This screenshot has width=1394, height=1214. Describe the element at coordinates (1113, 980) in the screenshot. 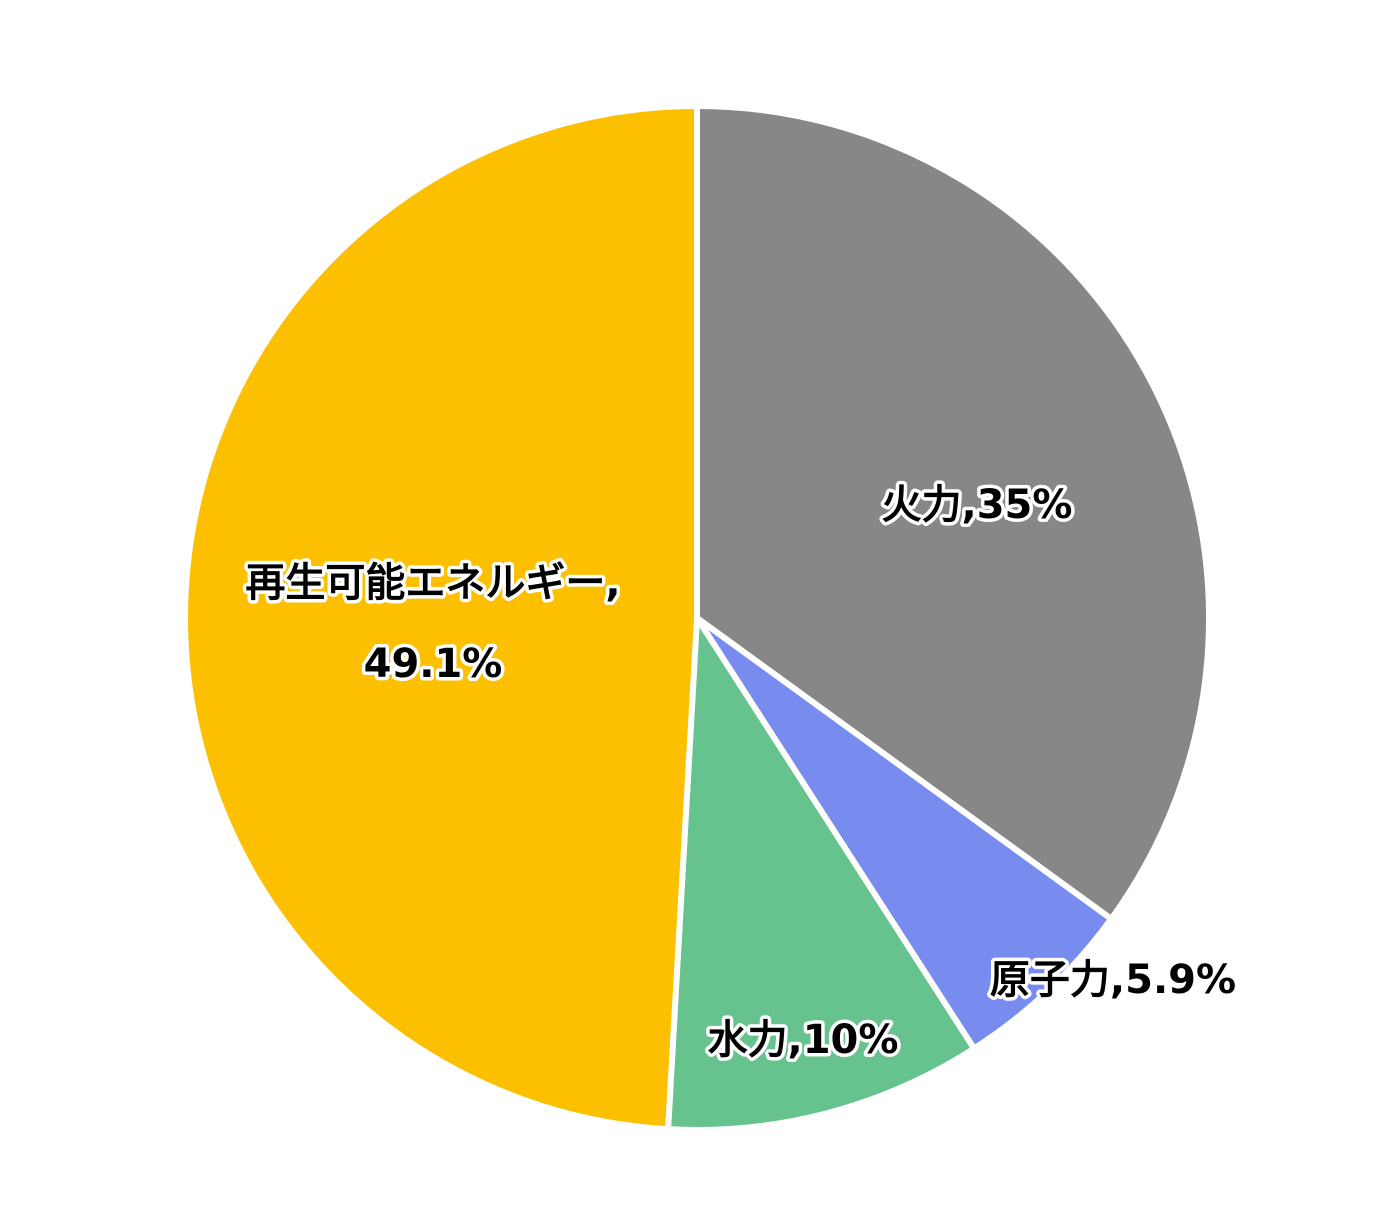

I see `label-nuclear: 原子力,5.9%` at that location.